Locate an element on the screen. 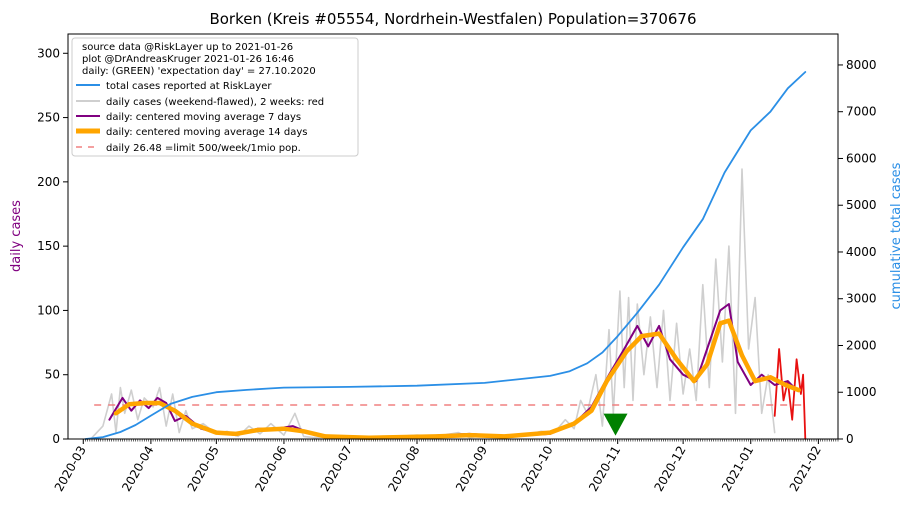 The width and height of the screenshot is (915, 516). legend-label-ma7: daily: centered moving average 7 days is located at coordinates (203, 117).